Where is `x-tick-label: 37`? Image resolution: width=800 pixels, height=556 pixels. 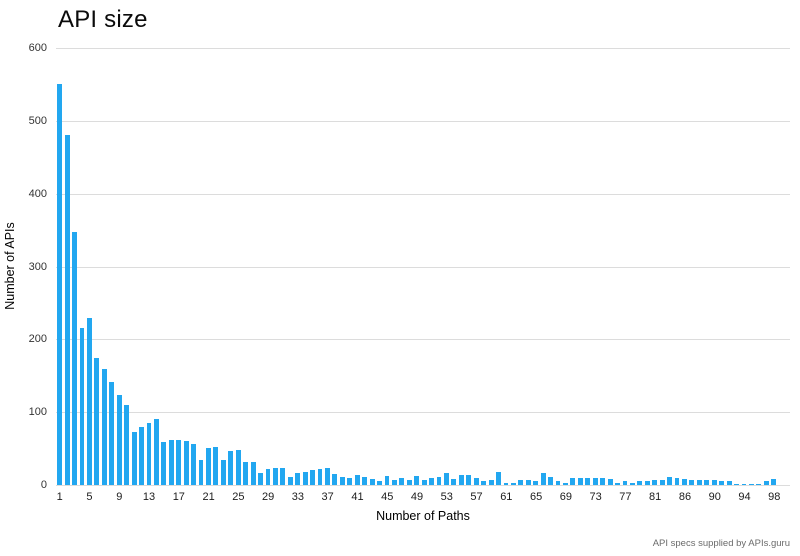 x-tick-label: 37 is located at coordinates (327, 497).